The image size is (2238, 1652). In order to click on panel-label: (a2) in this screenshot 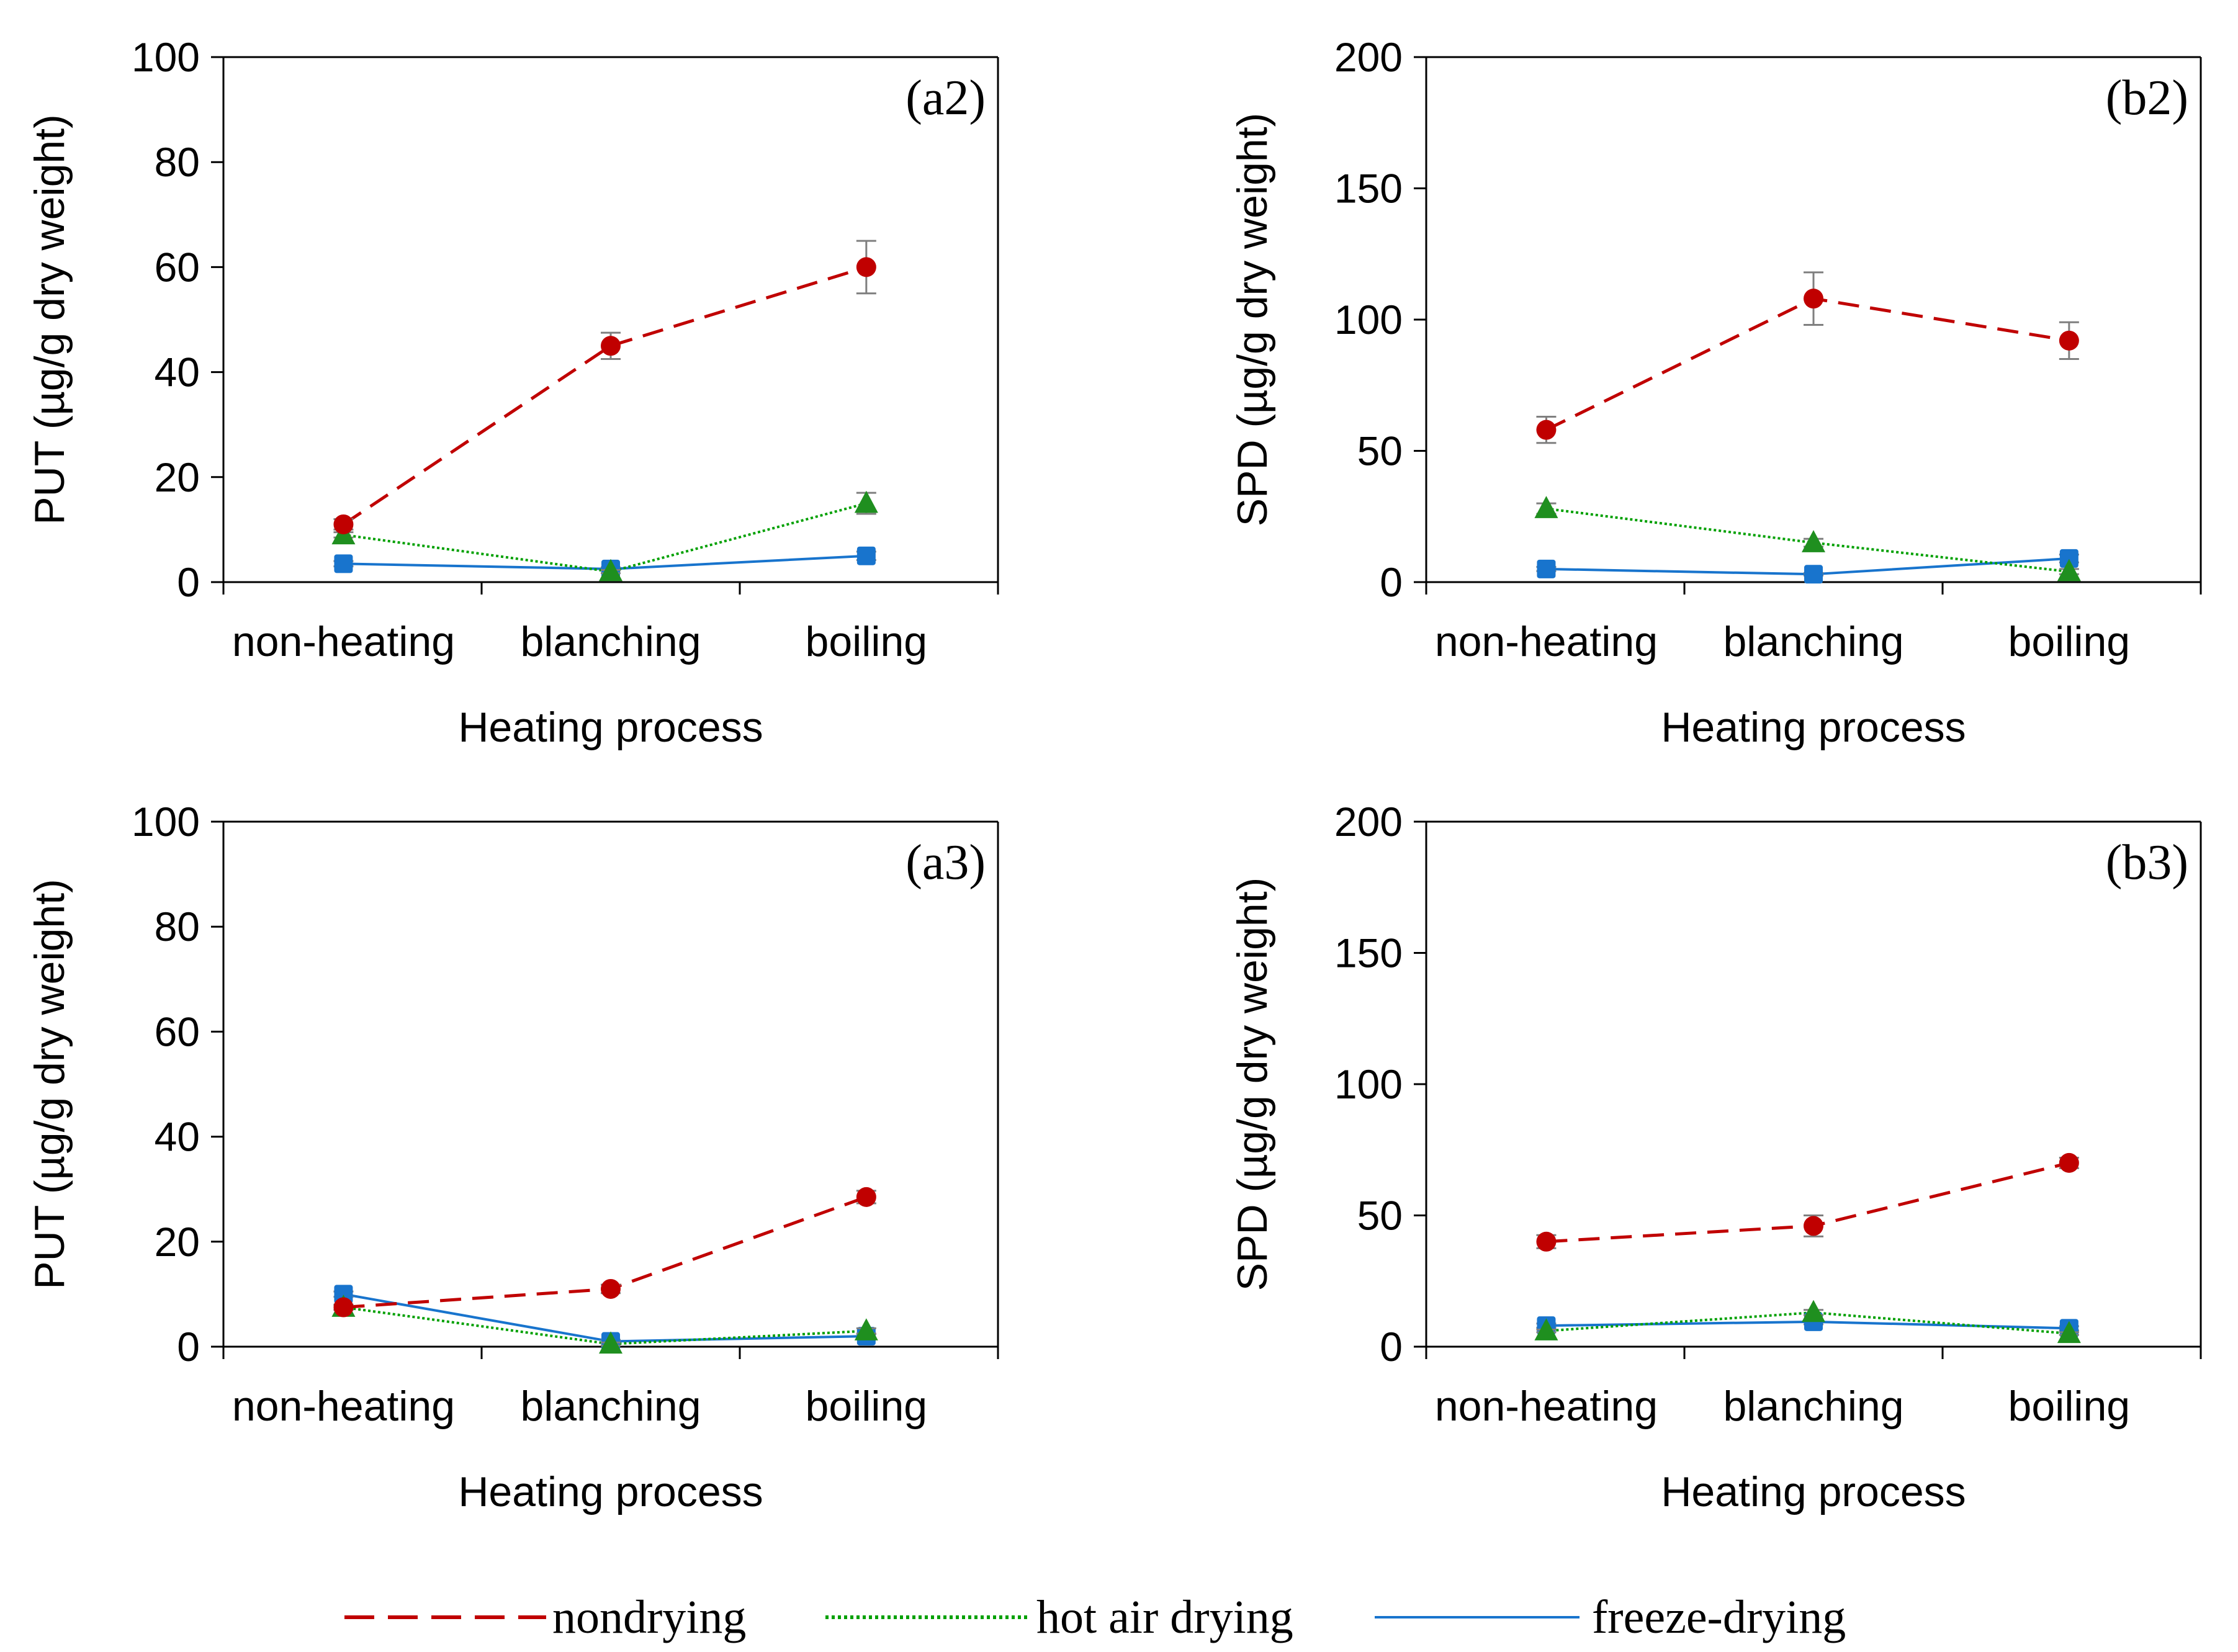, I will do `click(946, 98)`.